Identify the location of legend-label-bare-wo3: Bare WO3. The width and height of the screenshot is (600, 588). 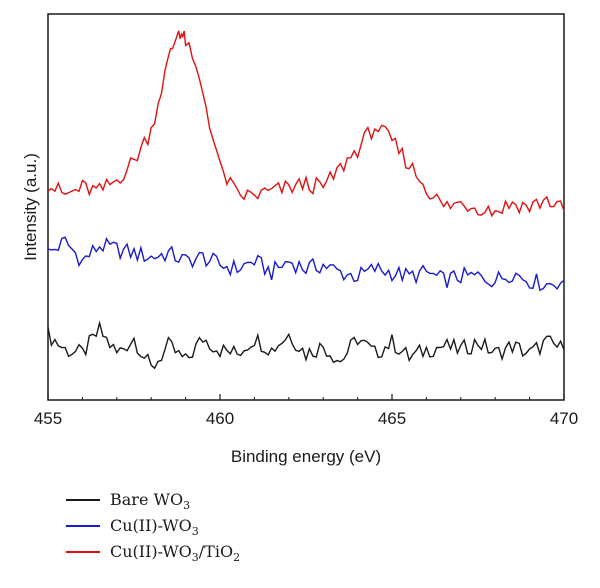
(150, 501).